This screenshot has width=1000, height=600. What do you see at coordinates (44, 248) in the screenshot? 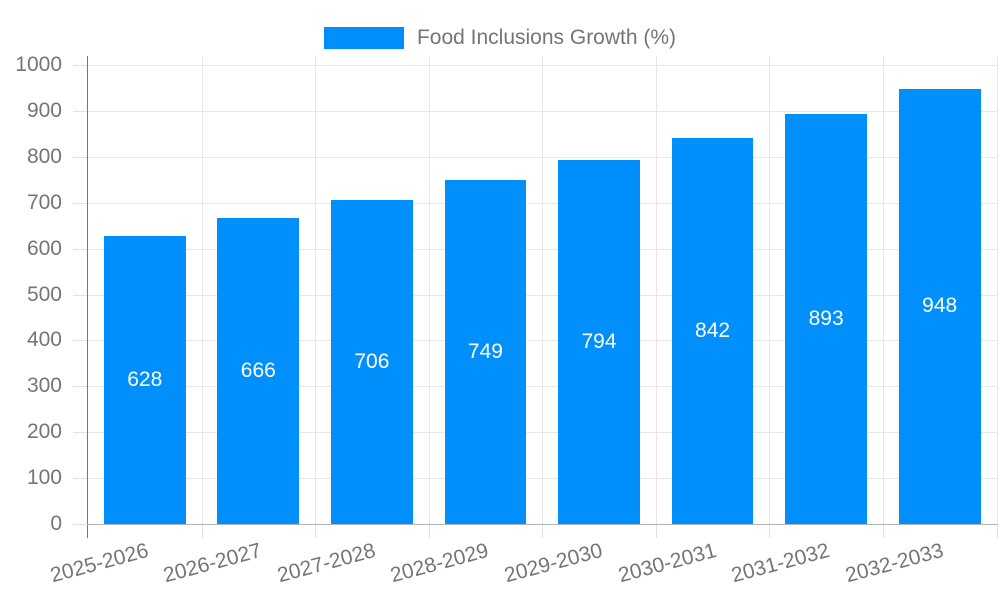
I see `y-axis-tick-label: 600` at bounding box center [44, 248].